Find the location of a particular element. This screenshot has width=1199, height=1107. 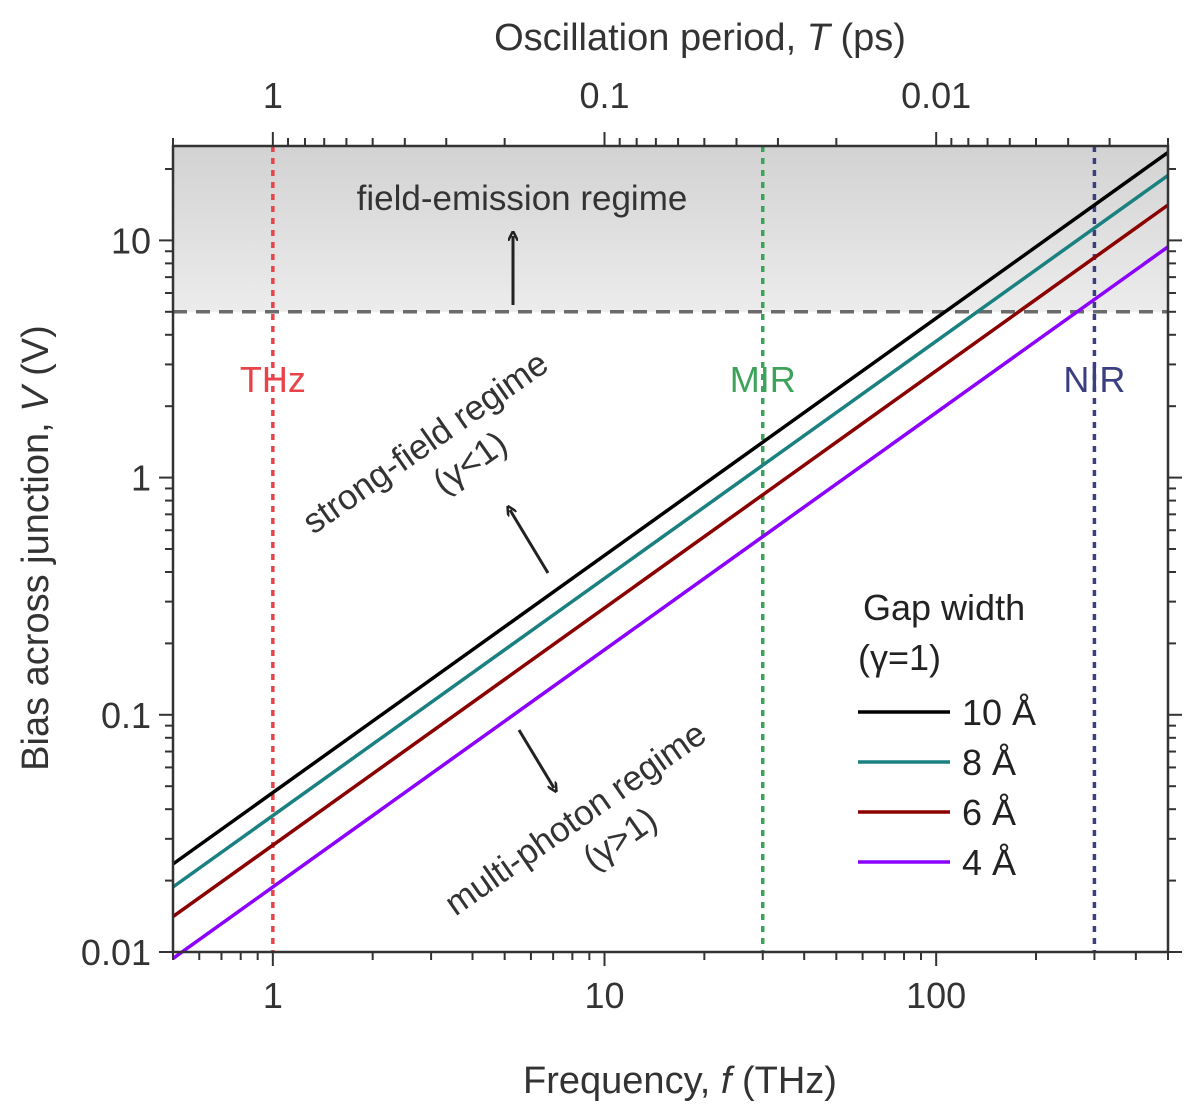

multi-photon-annotation: multi-photon regime (γ>1) is located at coordinates (576, 818).